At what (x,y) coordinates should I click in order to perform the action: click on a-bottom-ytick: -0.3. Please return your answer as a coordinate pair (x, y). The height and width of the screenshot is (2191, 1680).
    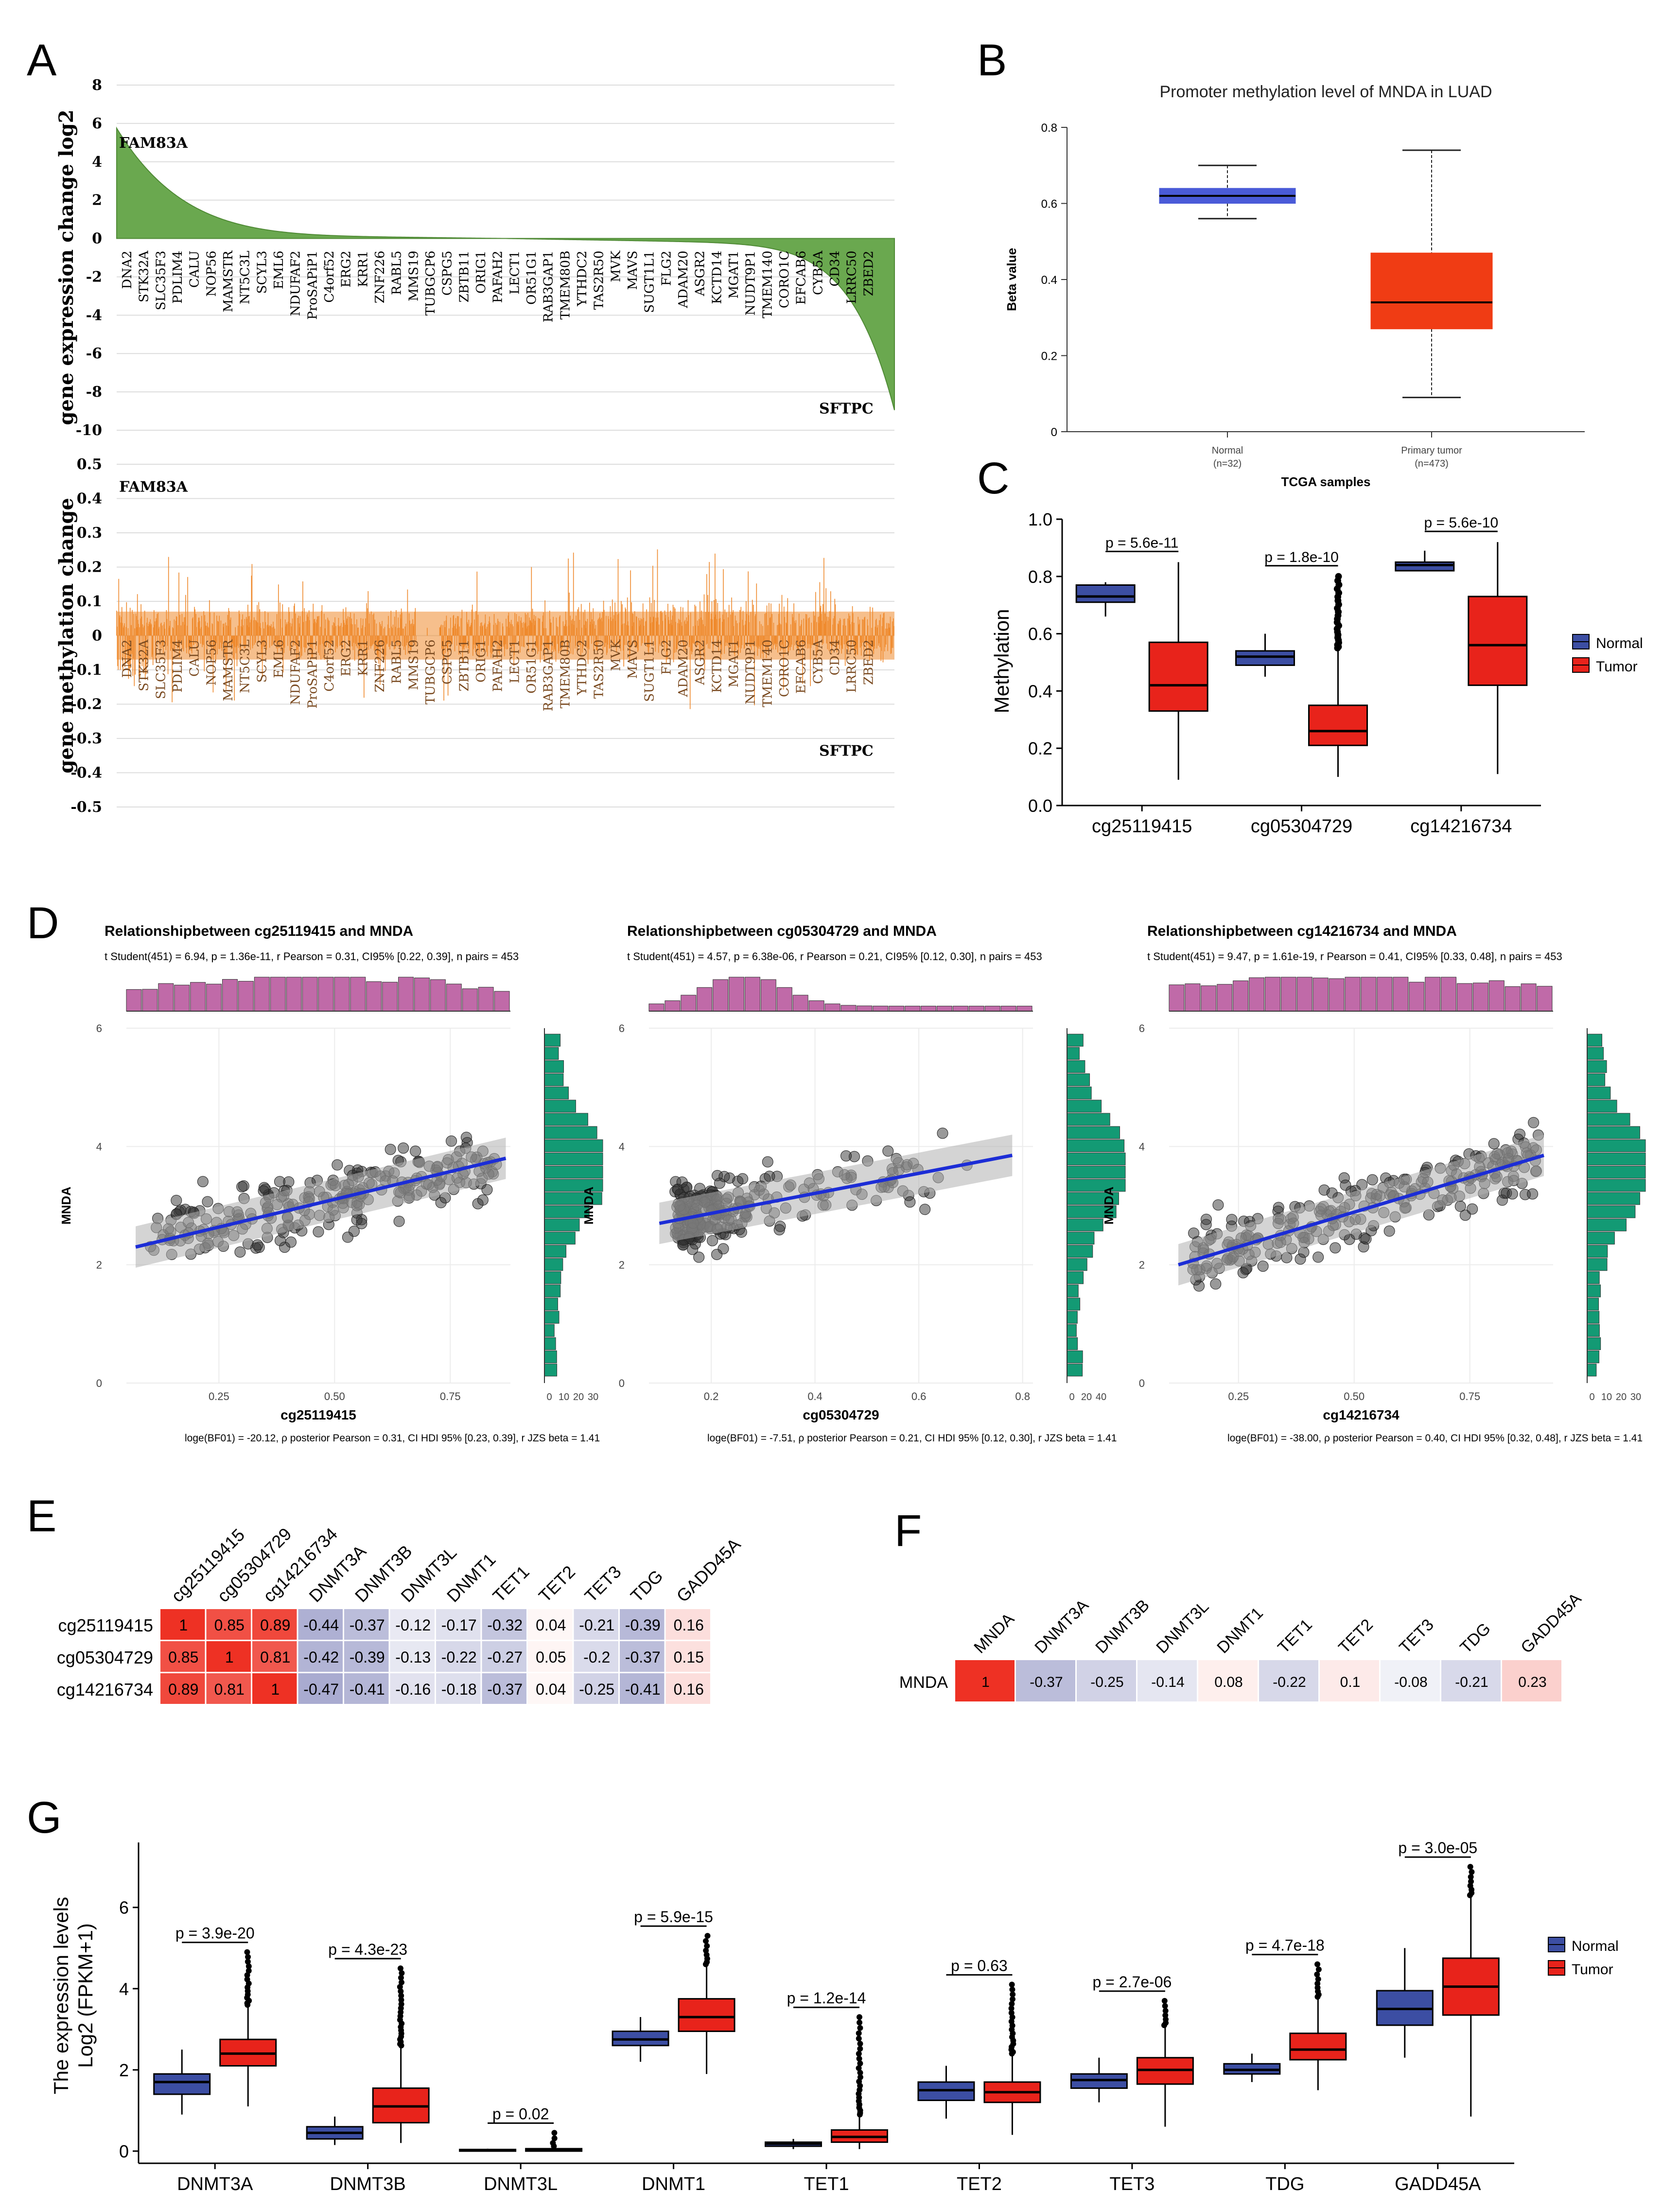
    Looking at the image, I should click on (86, 738).